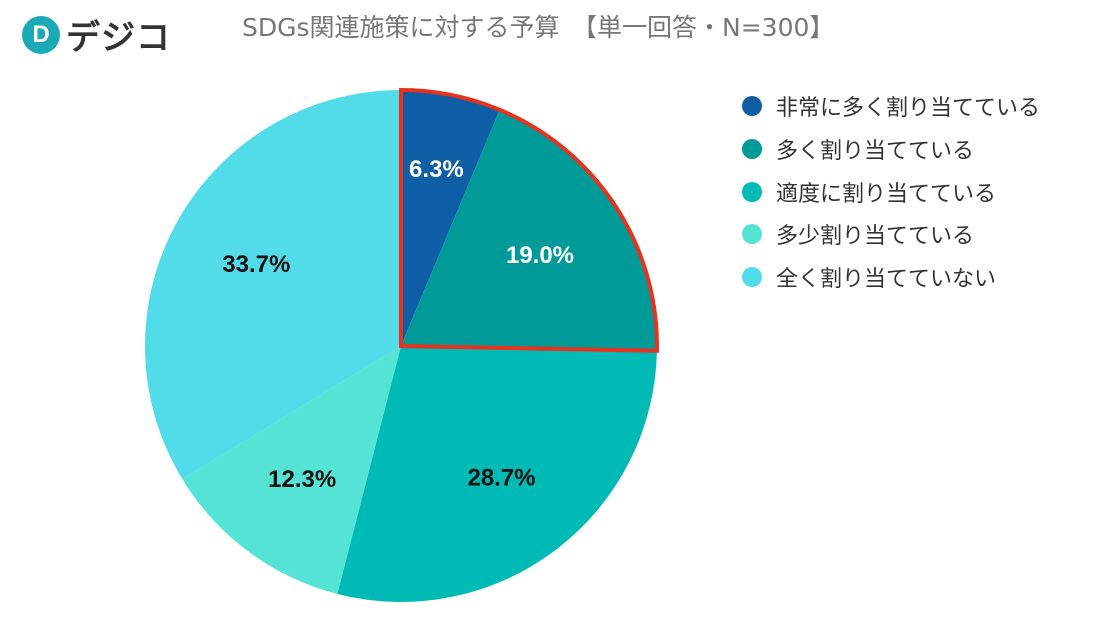 Image resolution: width=1112 pixels, height=630 pixels. What do you see at coordinates (256, 264) in the screenshot?
I see `slice-value-label-5: 33.7%` at bounding box center [256, 264].